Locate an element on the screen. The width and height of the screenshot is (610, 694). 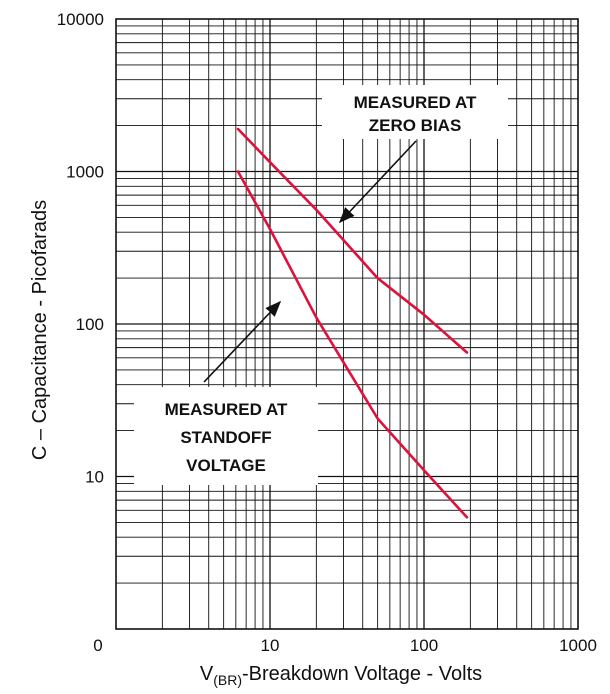
x-tick-label: 1000 is located at coordinates (578, 645).